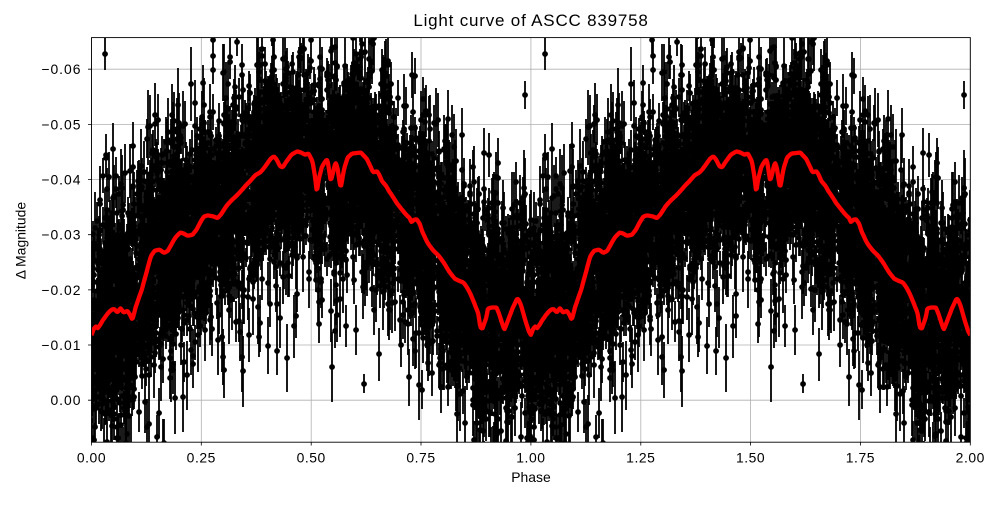 This screenshot has height=505, width=1000. Describe the element at coordinates (61, 345) in the screenshot. I see `svg-text: −0.01` at that location.